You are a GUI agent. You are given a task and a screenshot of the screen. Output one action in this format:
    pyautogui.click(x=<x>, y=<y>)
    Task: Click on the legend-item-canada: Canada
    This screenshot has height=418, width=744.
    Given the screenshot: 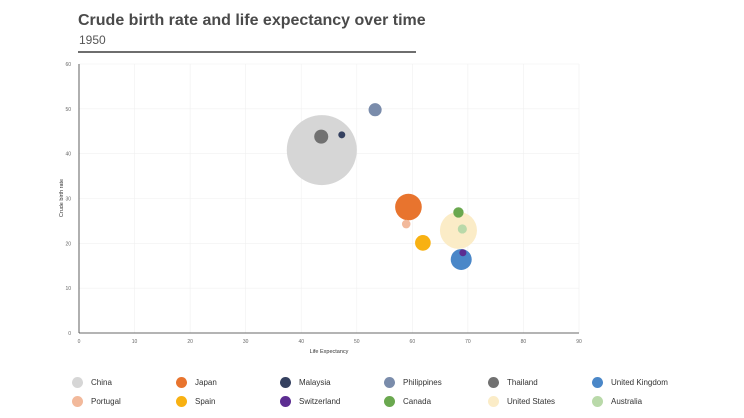 What is the action you would take?
    pyautogui.click(x=436, y=401)
    